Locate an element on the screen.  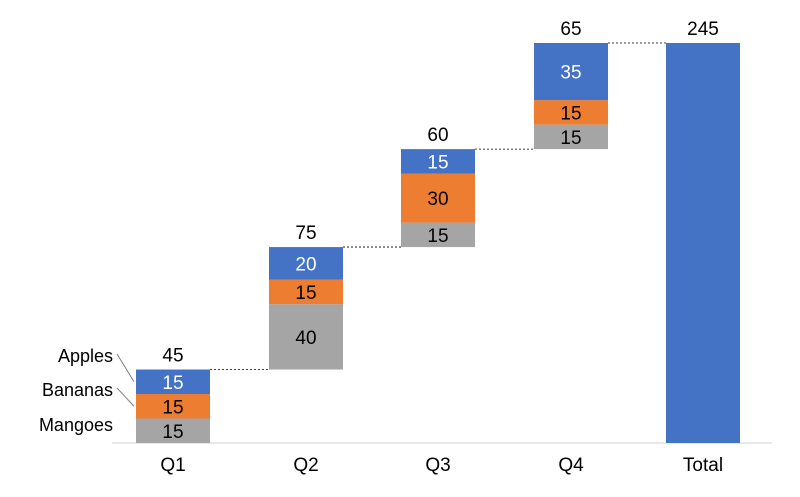
bar-segment-bananas-q2 is located at coordinates (306, 292).